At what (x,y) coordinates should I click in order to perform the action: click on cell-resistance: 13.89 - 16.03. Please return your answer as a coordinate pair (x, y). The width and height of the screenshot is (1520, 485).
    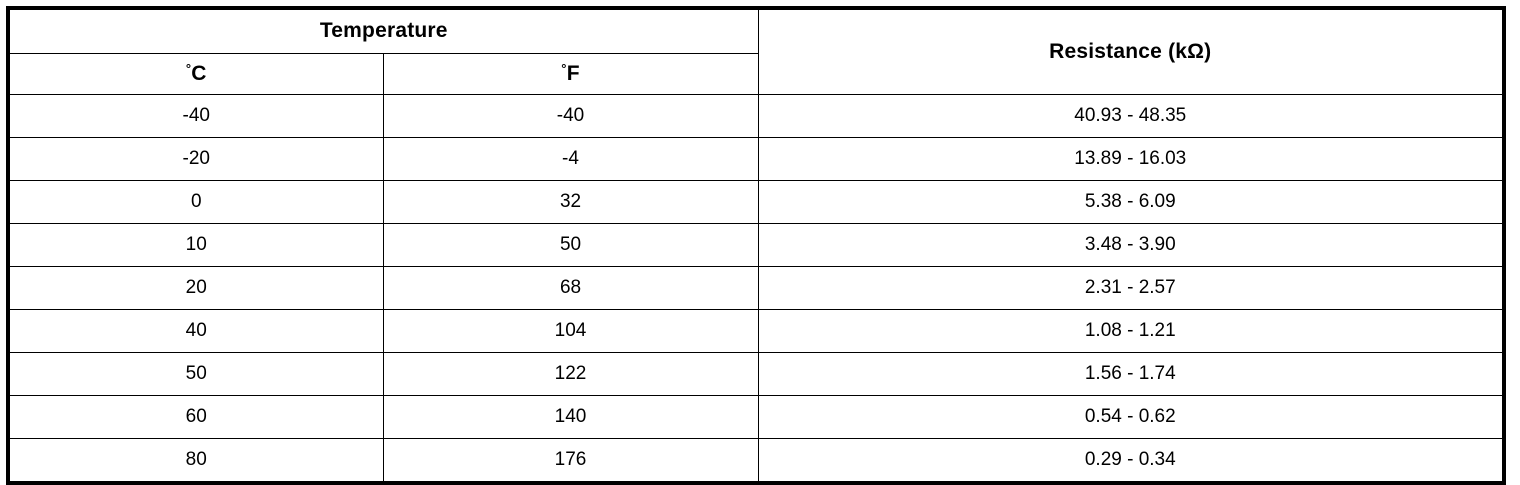
    Looking at the image, I should click on (1131, 159).